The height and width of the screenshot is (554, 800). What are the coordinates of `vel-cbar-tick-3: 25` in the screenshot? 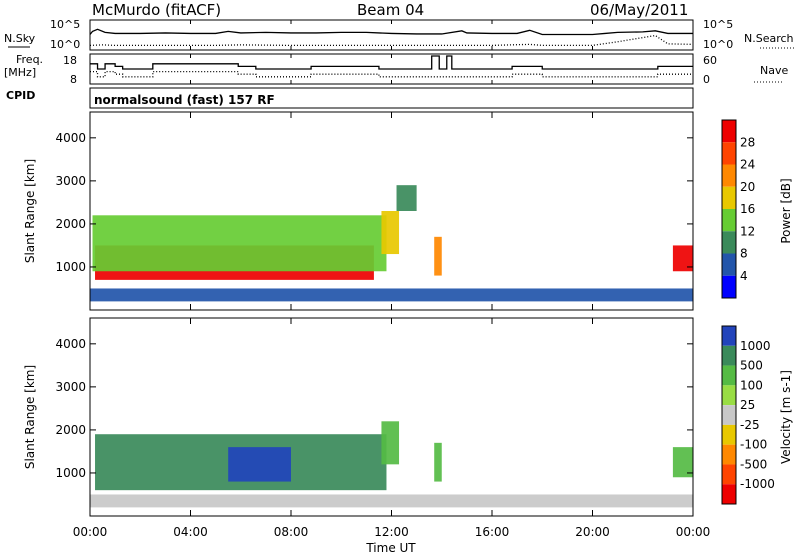 It's located at (747, 405).